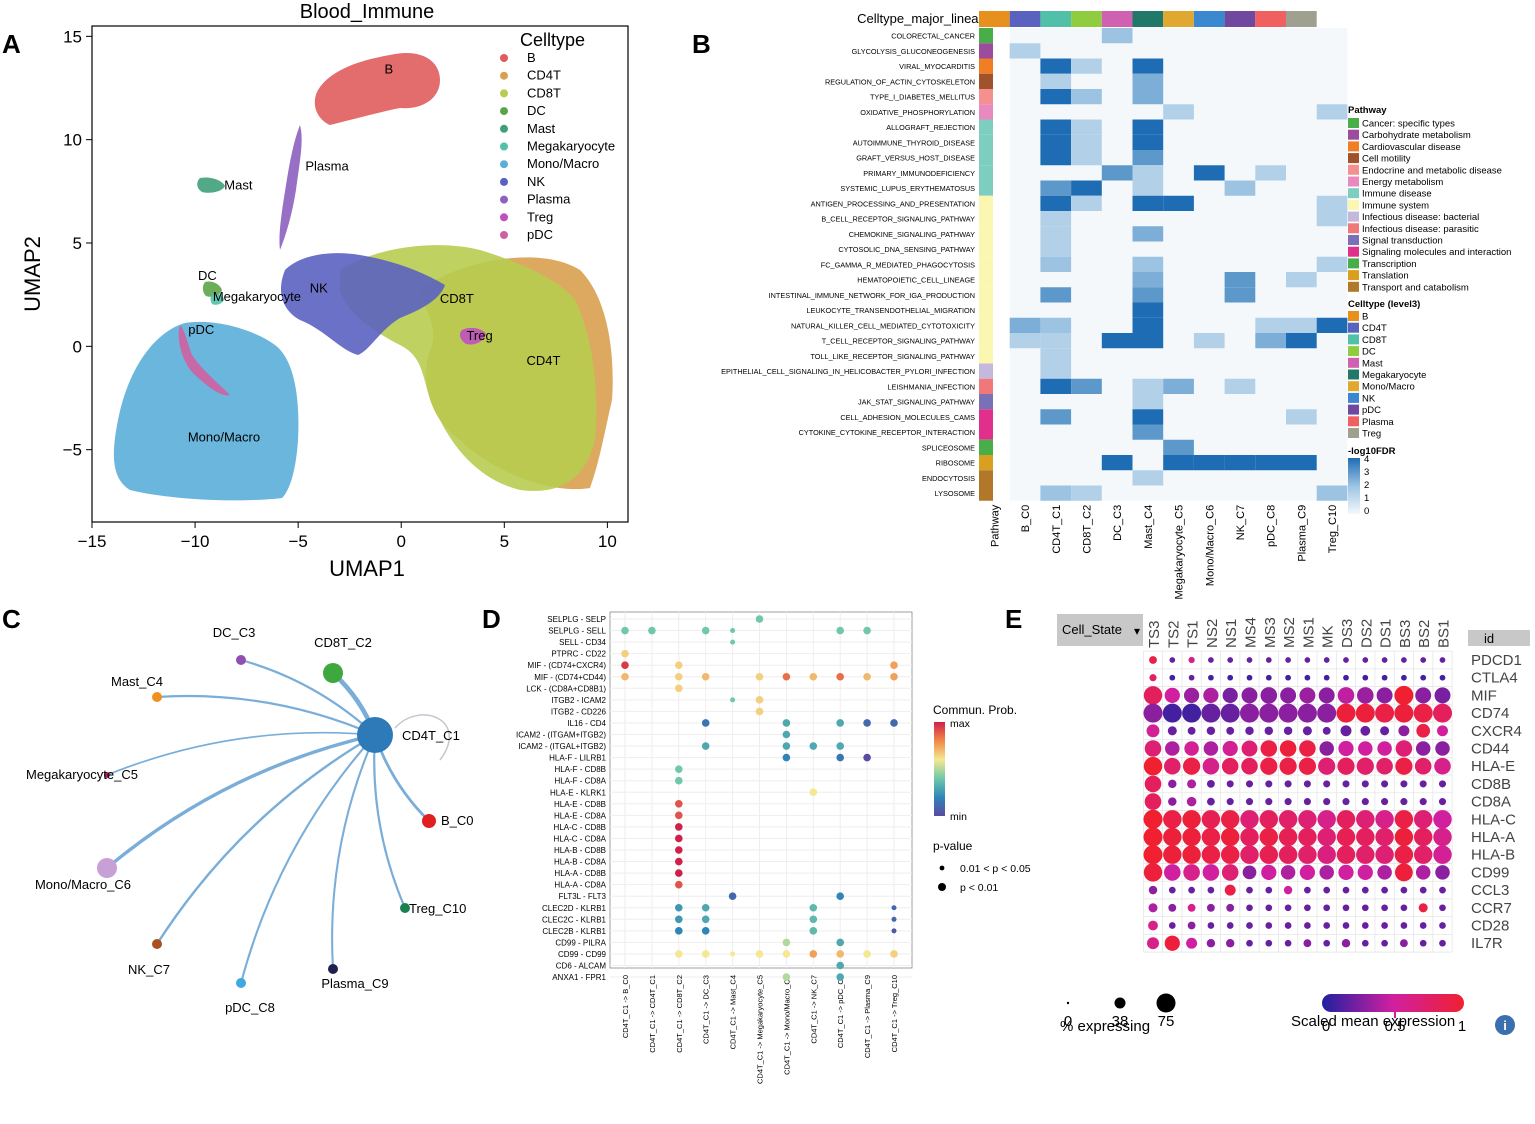  What do you see at coordinates (995, 525) in the screenshot?
I see `heatmap-column-label: Pathway` at bounding box center [995, 525].